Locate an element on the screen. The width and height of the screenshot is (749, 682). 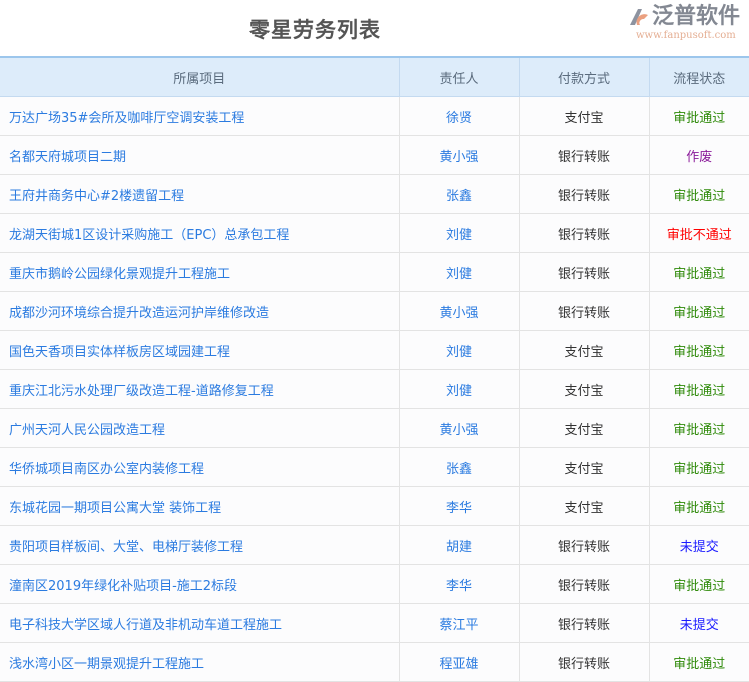
project-cell: 东城花园一期项目公寓大堂 装饰工程 is located at coordinates (200, 506).